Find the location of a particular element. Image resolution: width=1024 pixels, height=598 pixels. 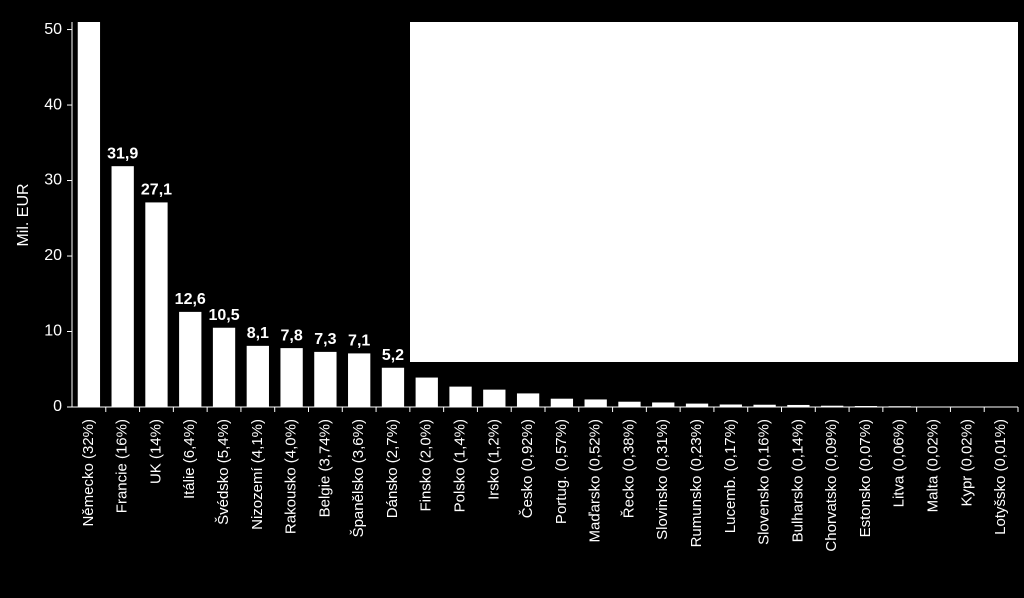

value-label: 7,3 is located at coordinates (325, 339).